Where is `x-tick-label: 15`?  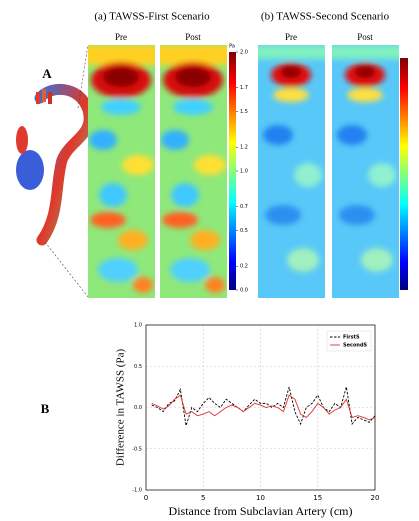
x-tick-label: 15 is located at coordinates (317, 498).